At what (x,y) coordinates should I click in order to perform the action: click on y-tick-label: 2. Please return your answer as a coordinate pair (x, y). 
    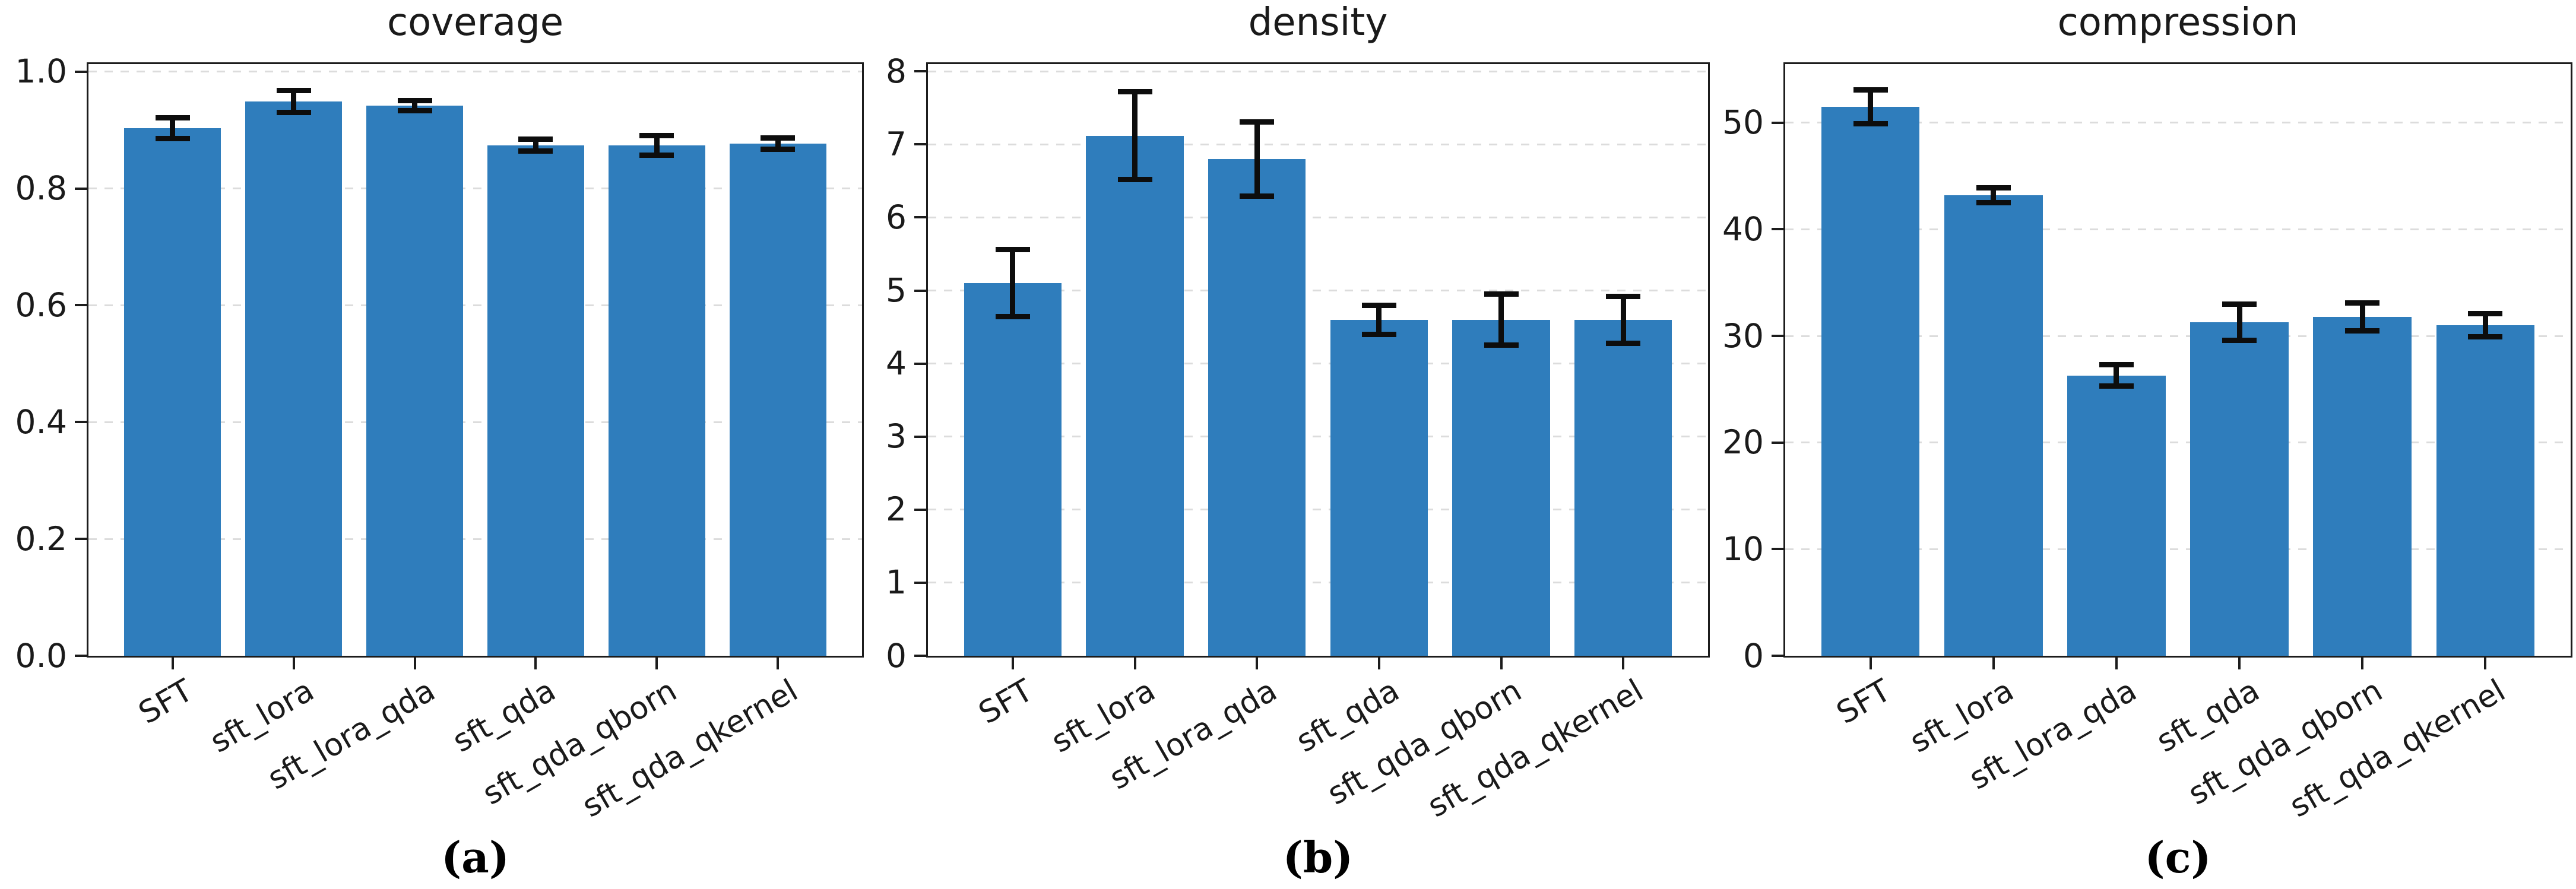
    Looking at the image, I should click on (897, 509).